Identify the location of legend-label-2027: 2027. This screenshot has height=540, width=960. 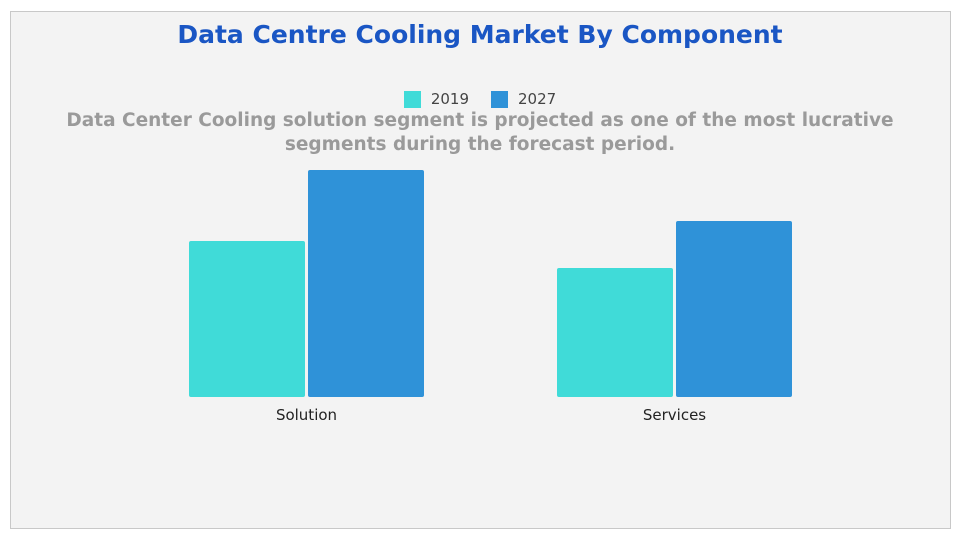
(537, 99).